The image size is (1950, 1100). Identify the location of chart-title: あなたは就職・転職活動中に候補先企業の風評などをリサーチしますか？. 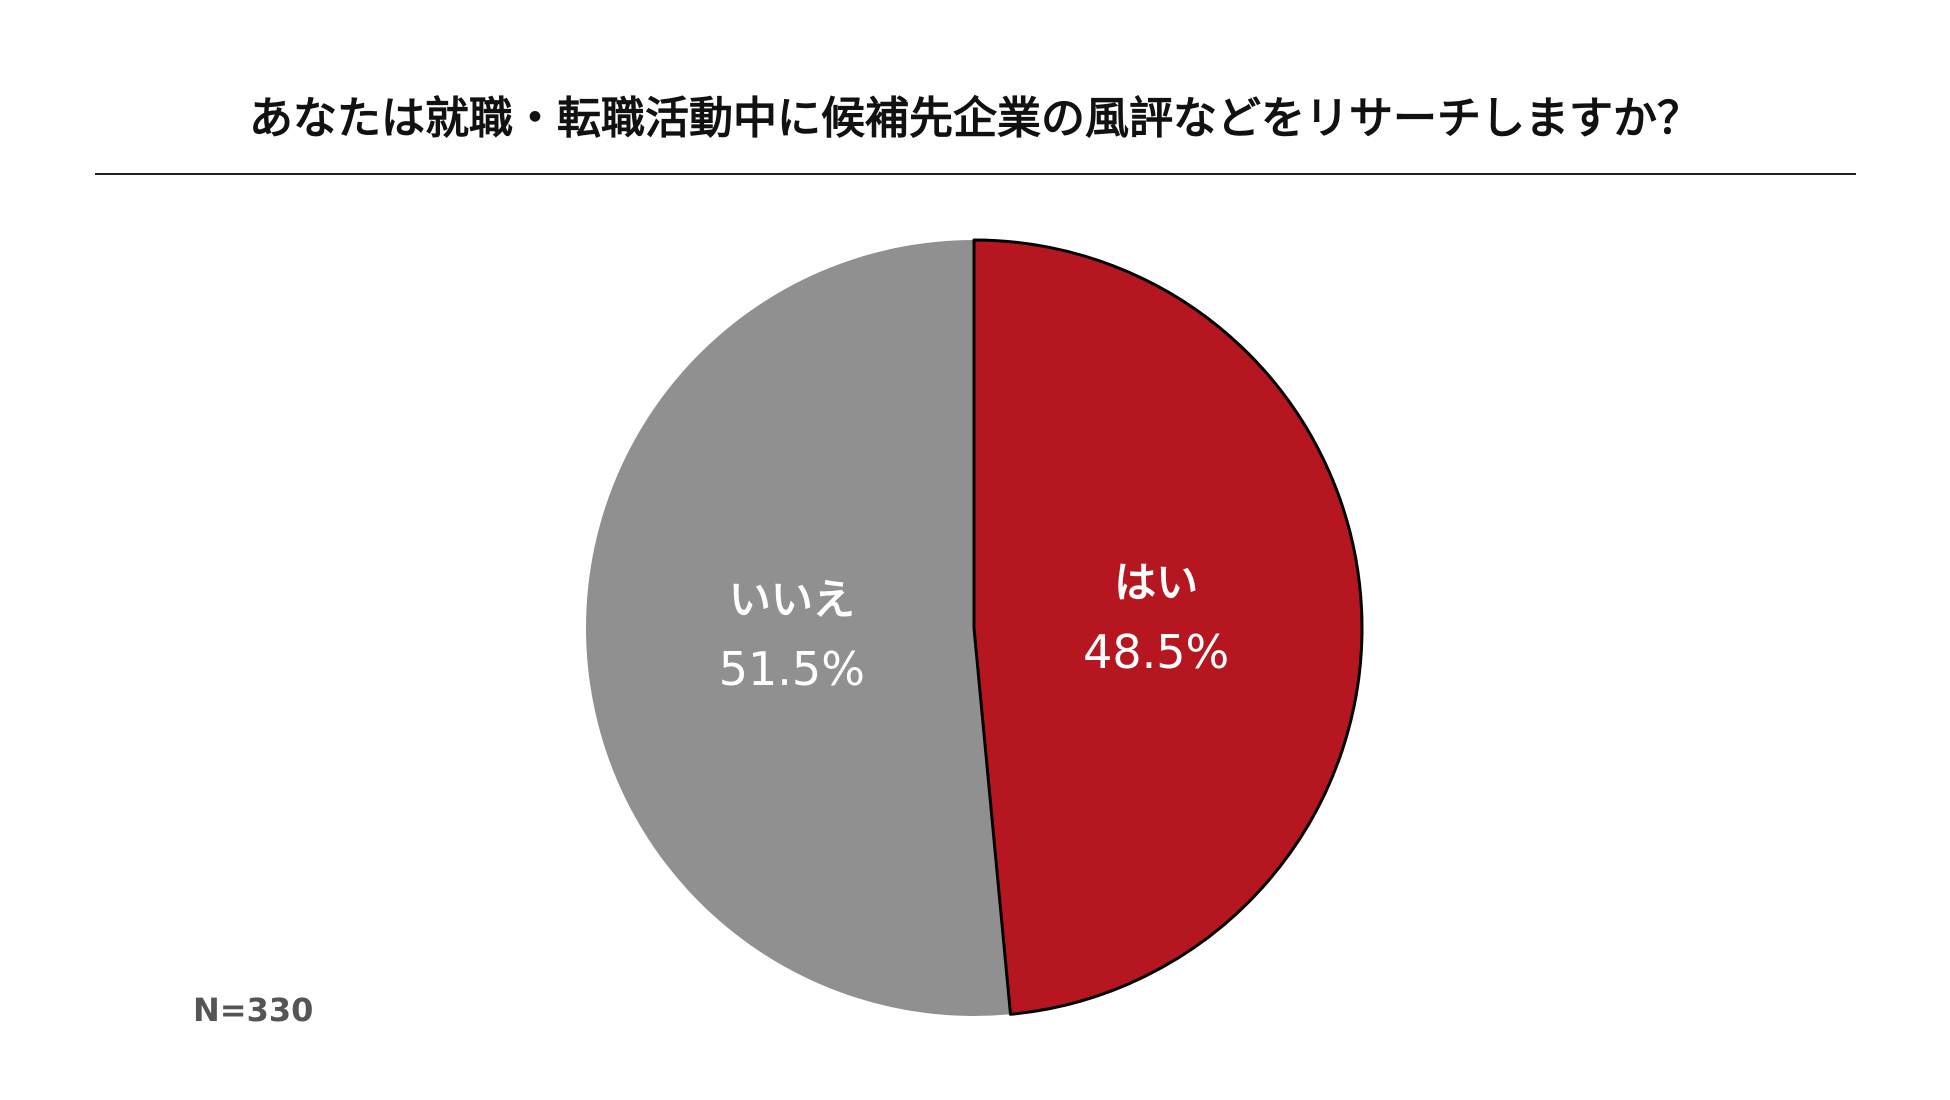
(975, 118).